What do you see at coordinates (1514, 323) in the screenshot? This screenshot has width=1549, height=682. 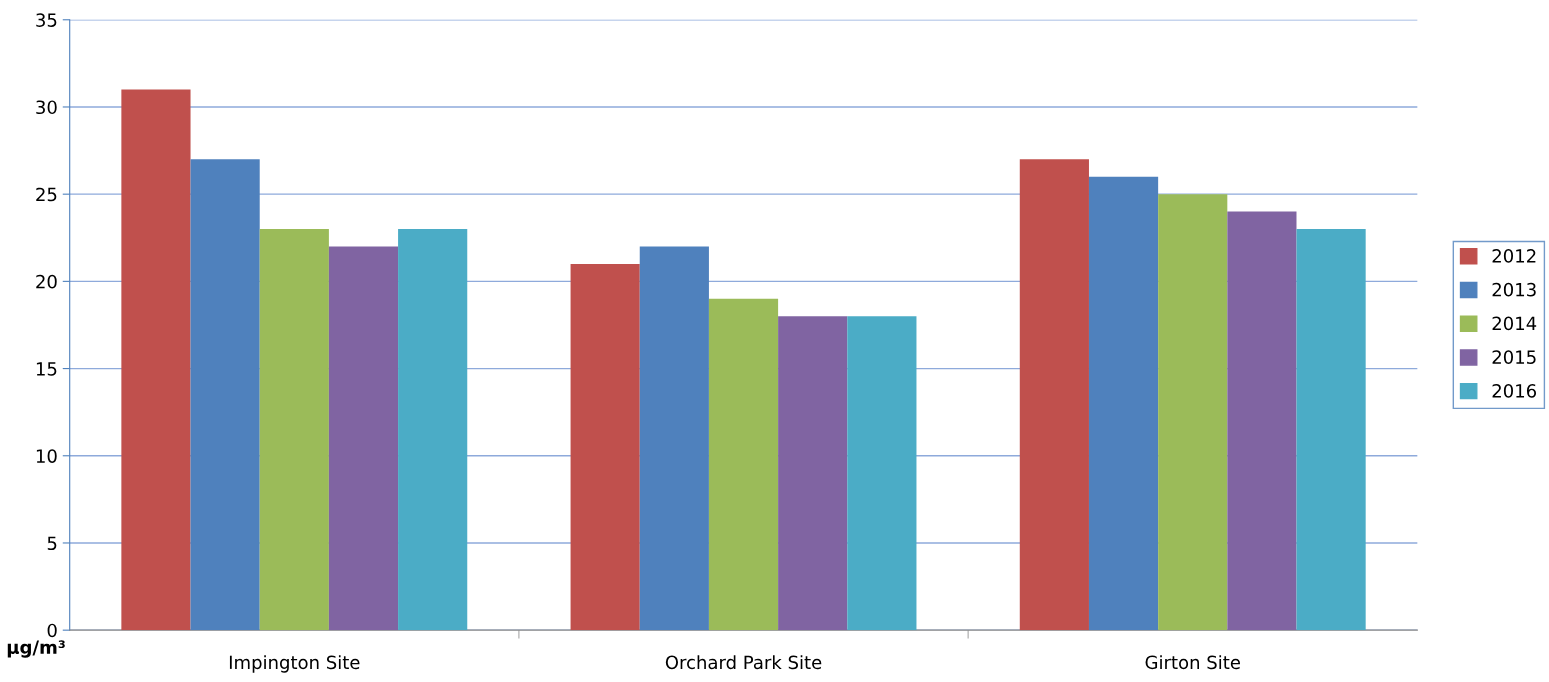 I see `legend-label: 2014` at bounding box center [1514, 323].